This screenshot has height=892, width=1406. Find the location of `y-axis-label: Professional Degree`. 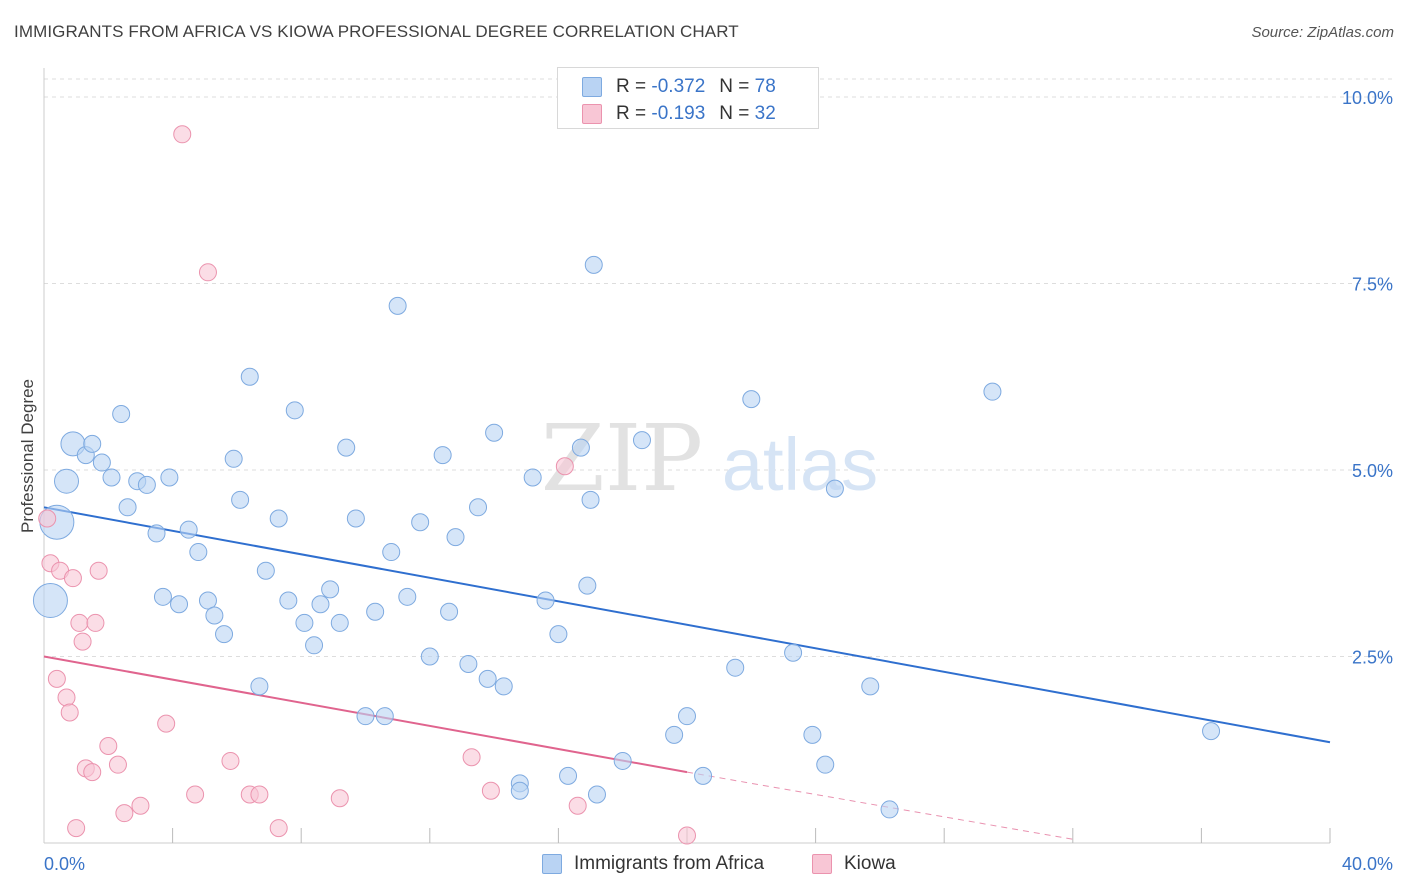

y-axis-label: Professional Degree is located at coordinates (27, 456).